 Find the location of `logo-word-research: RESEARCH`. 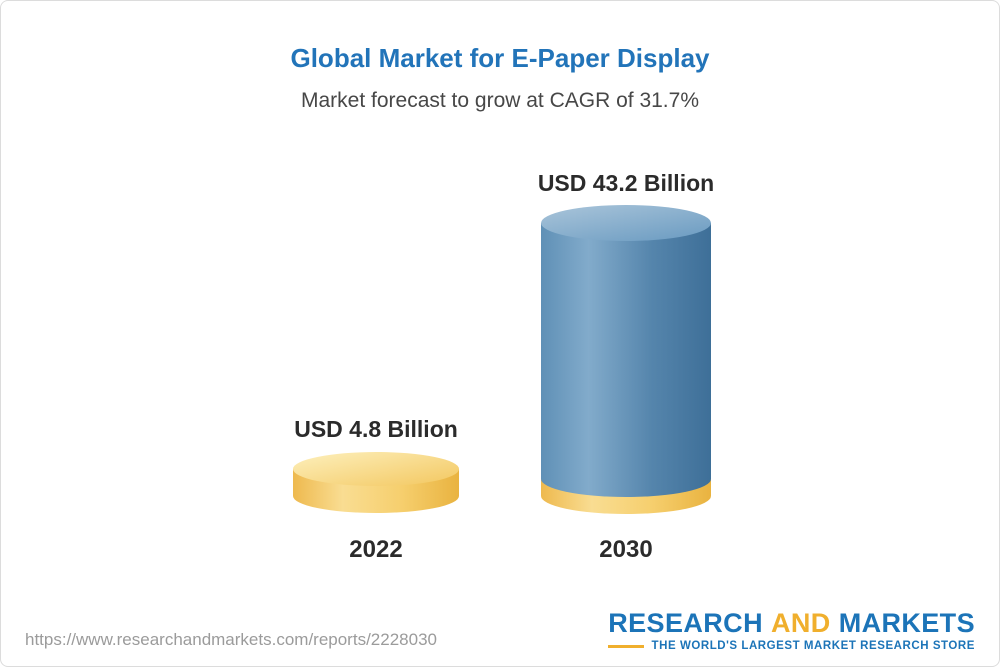

logo-word-research: RESEARCH is located at coordinates (685, 622).